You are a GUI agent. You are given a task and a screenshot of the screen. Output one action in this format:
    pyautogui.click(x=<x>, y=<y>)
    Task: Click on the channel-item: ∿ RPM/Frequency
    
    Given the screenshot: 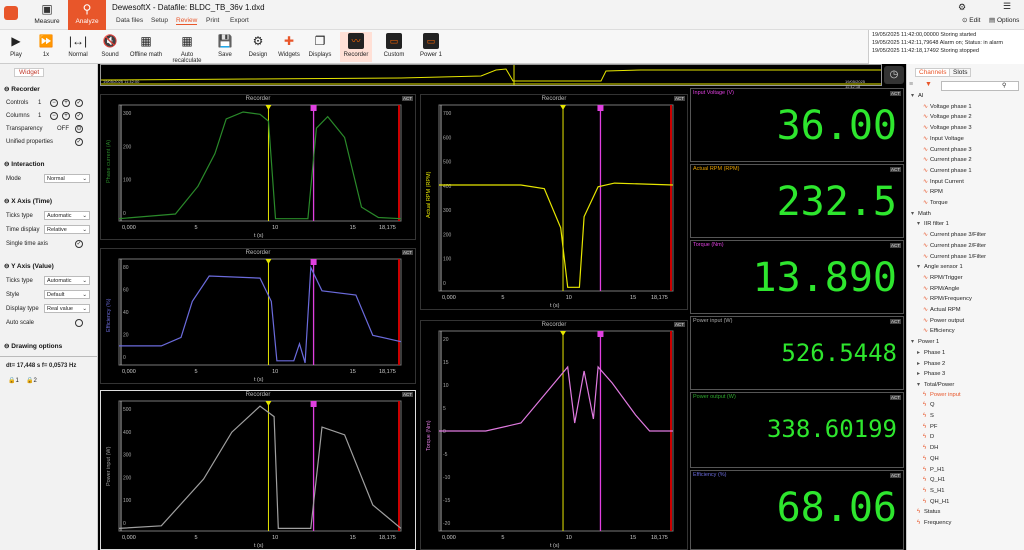 What is the action you would take?
    pyautogui.click(x=947, y=298)
    